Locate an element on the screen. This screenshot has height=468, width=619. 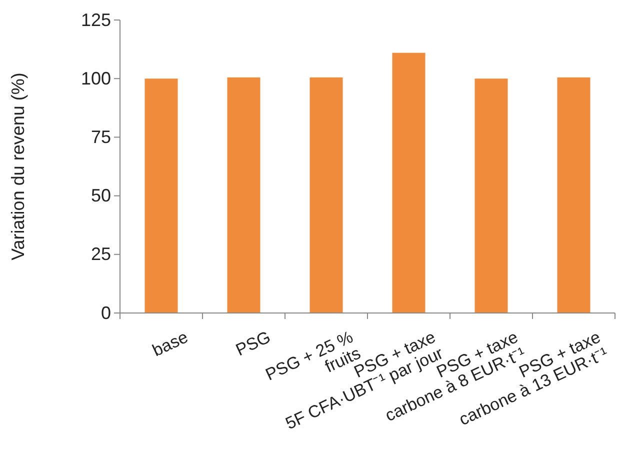
y-tick-label: 75 is located at coordinates (100, 136).